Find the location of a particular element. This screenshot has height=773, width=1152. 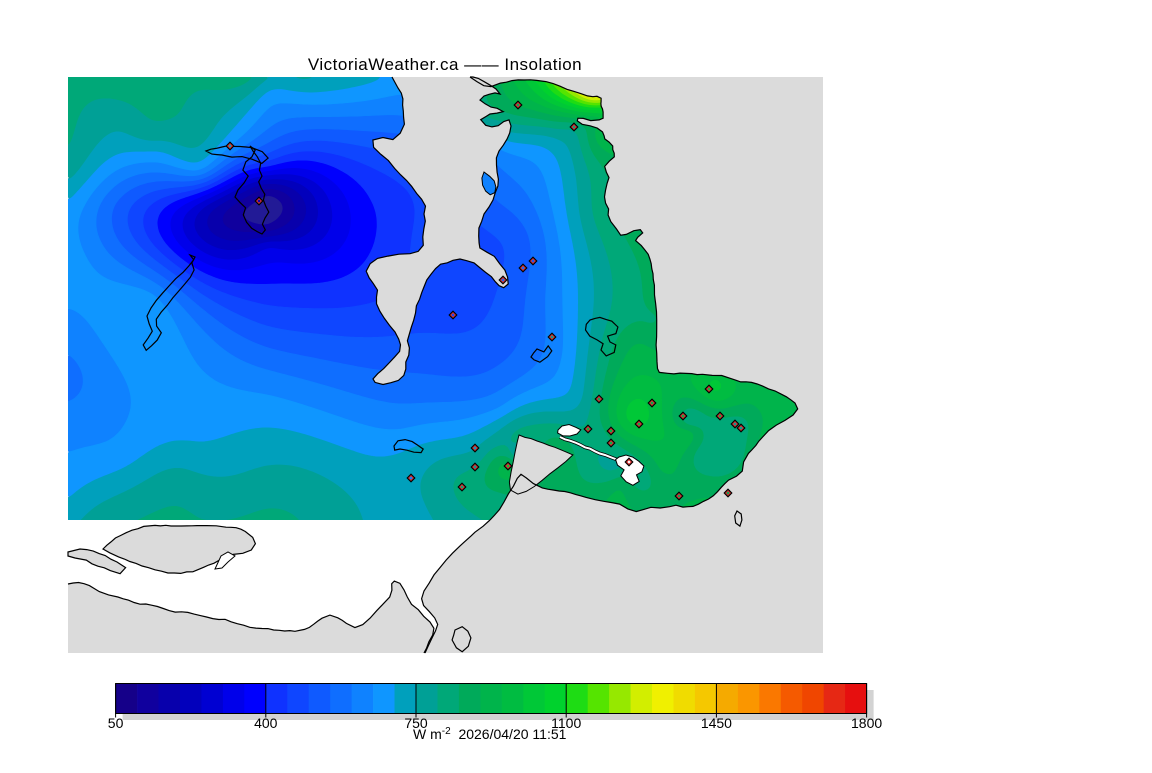

svg-text: 1800 is located at coordinates (866, 723).